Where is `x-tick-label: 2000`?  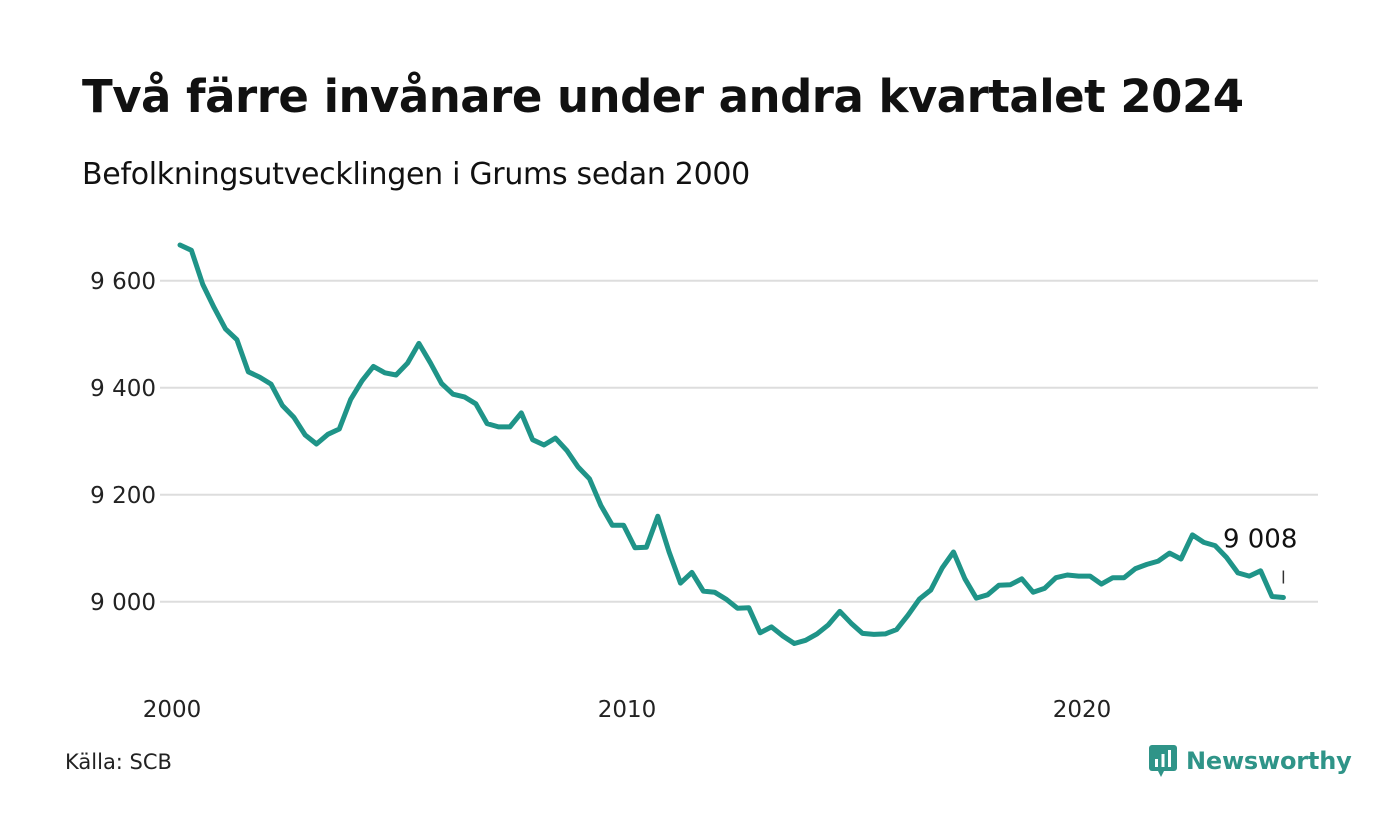
x-tick-label: 2000 is located at coordinates (172, 710).